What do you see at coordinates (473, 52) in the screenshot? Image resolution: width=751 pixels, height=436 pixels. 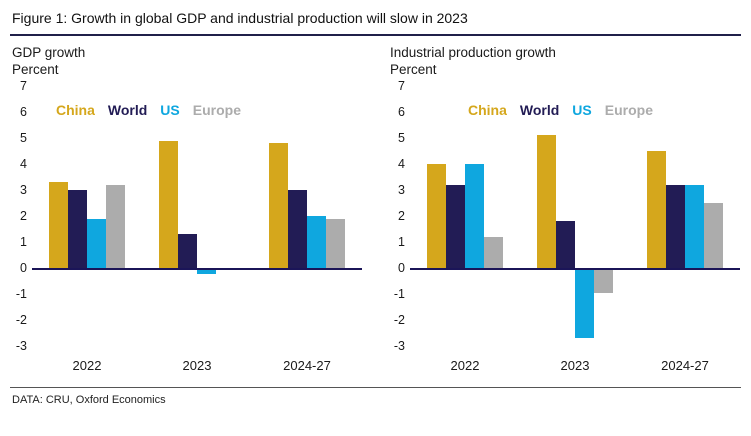 I see `chart-title: Industrial production growth` at bounding box center [473, 52].